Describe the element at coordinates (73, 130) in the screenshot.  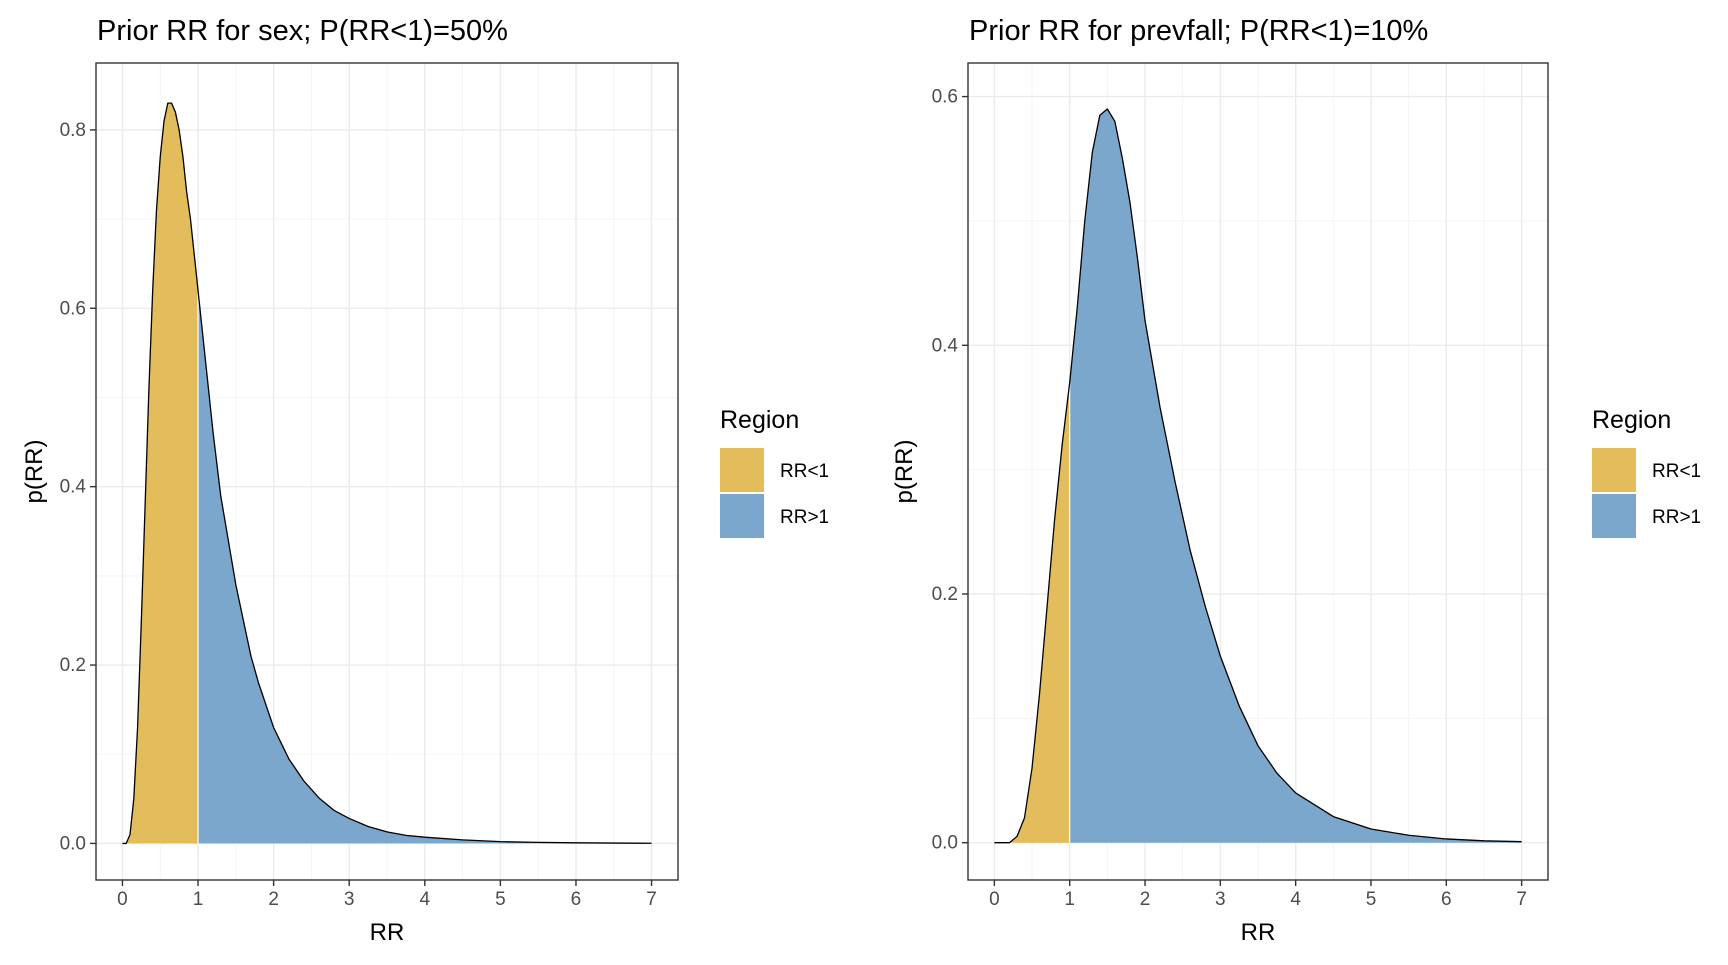
I see `y-tick-label: 0.8` at that location.